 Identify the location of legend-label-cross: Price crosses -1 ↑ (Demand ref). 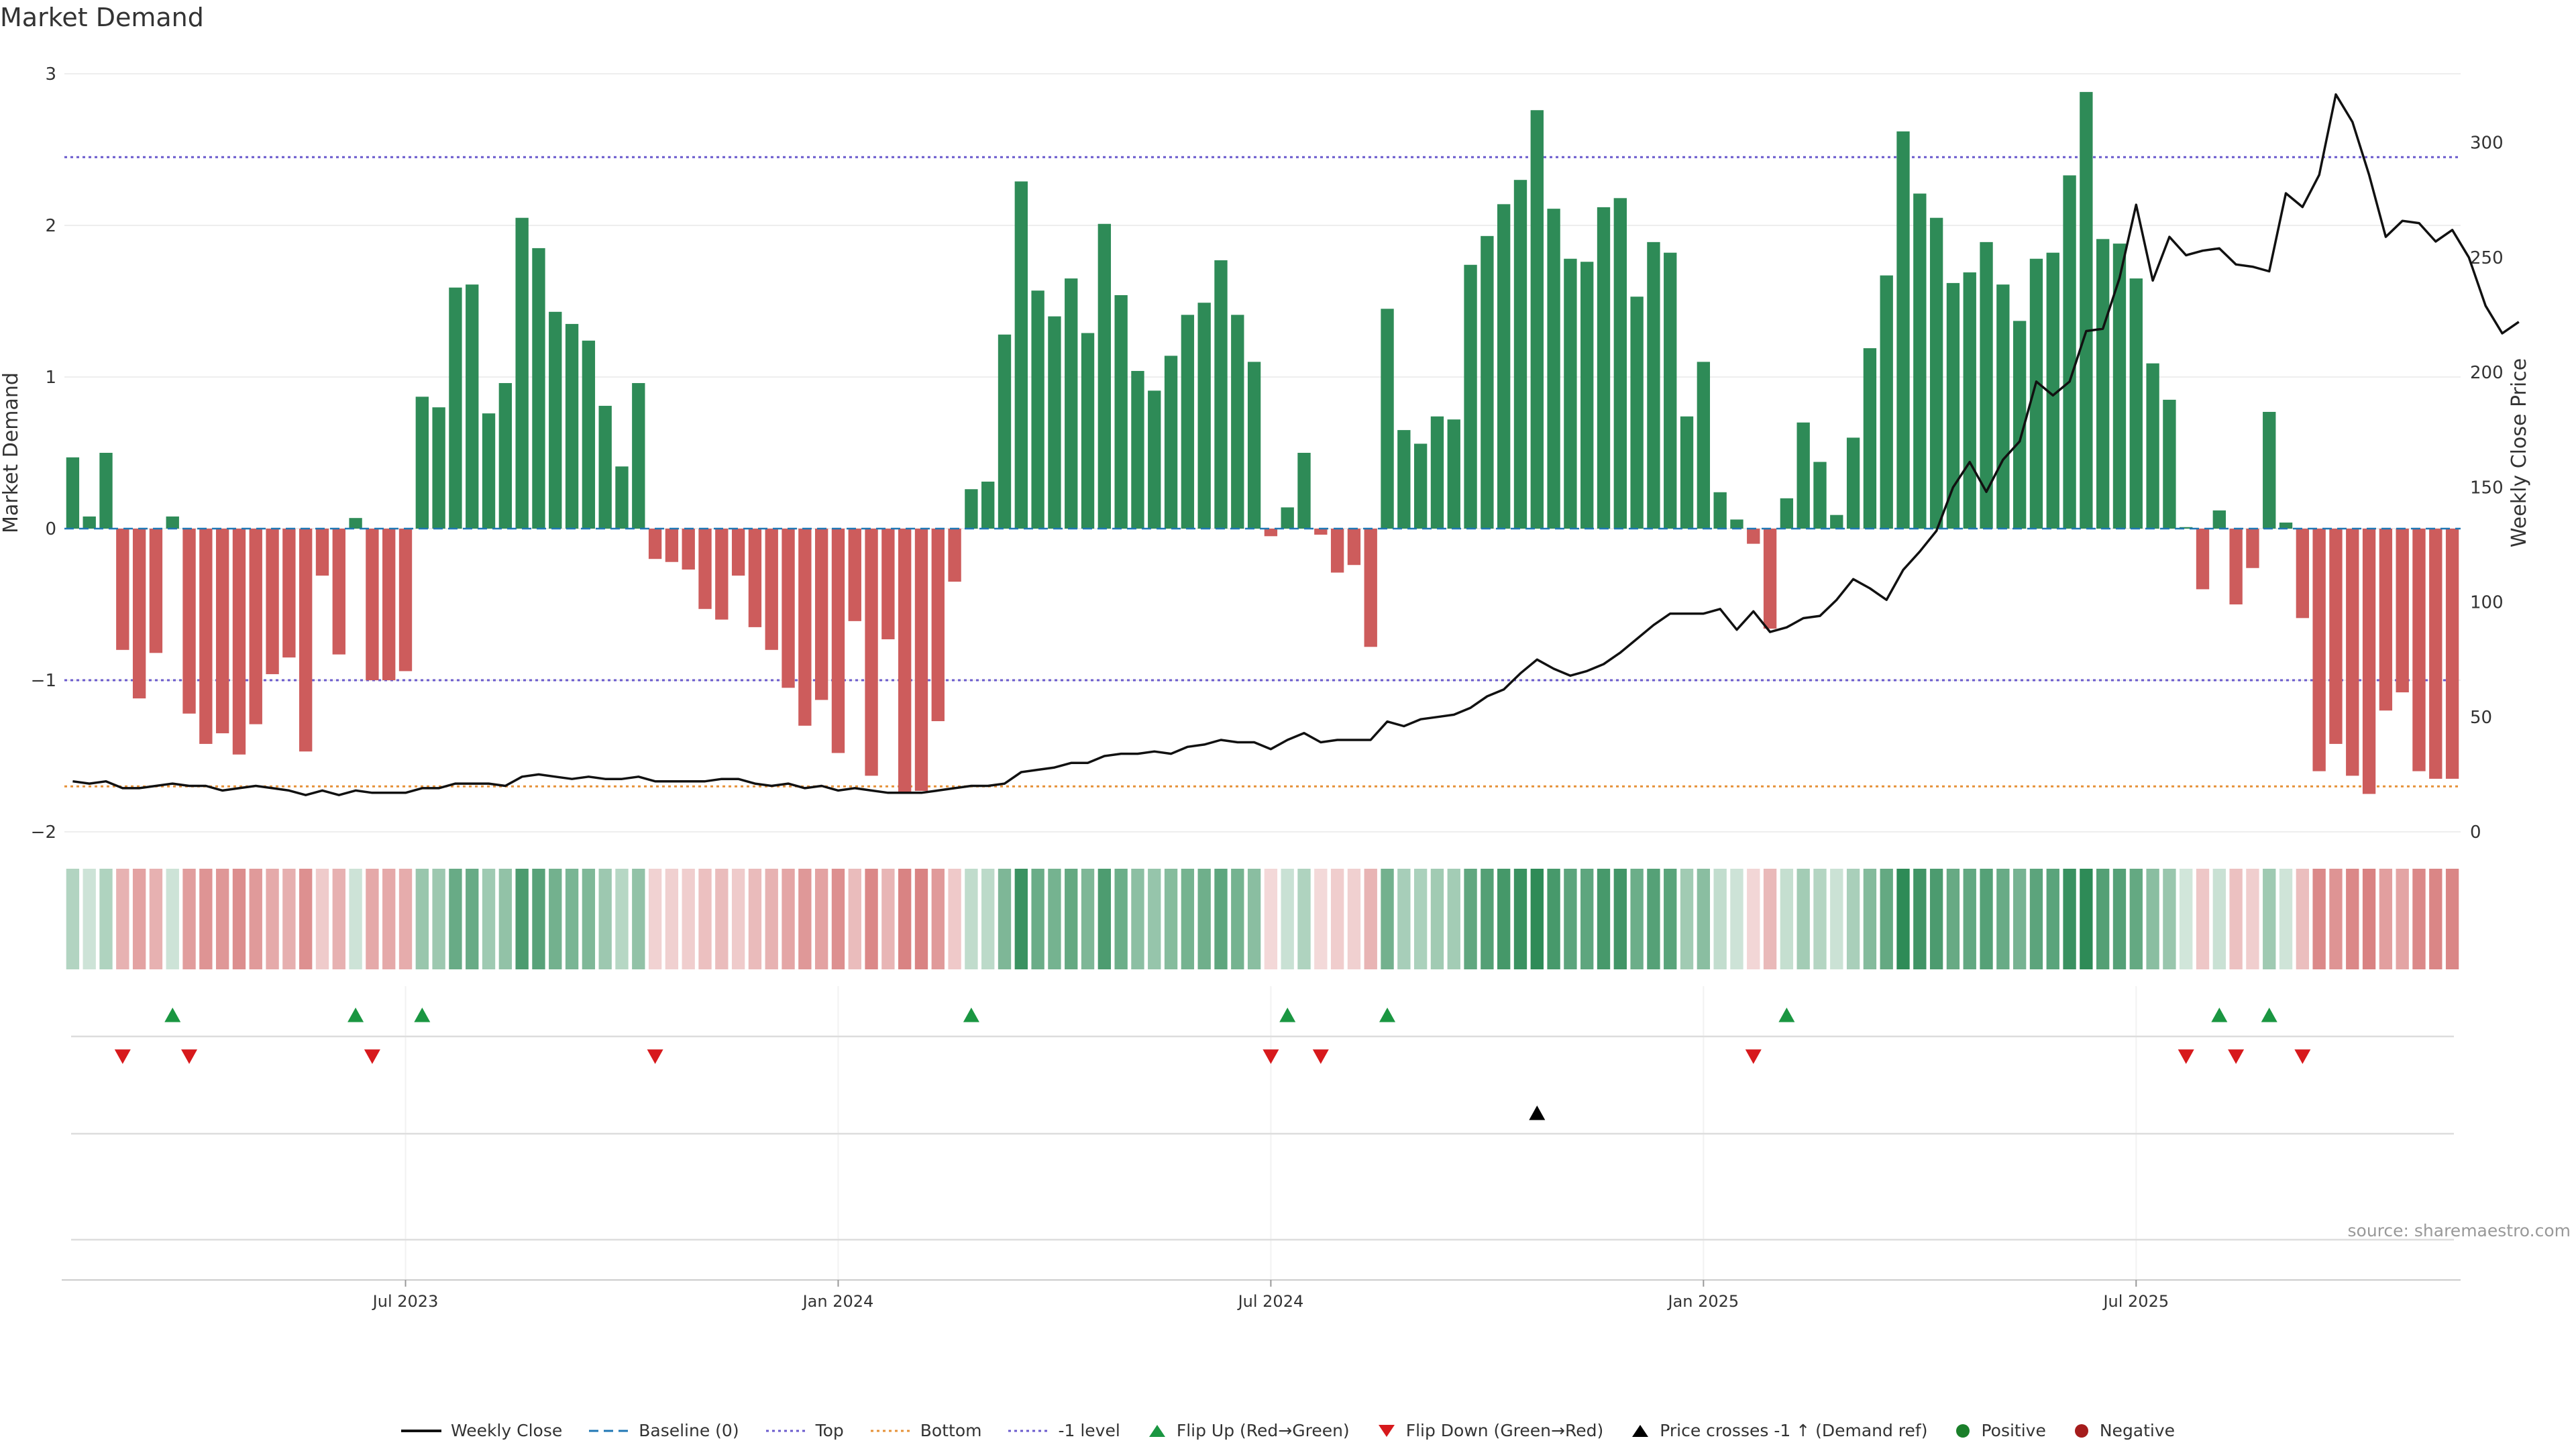
(1794, 1430).